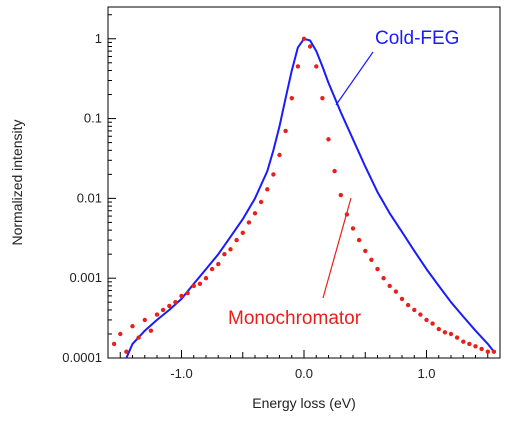 This screenshot has width=520, height=424. What do you see at coordinates (181, 373) in the screenshot?
I see `x-tick-label: -1.0` at bounding box center [181, 373].